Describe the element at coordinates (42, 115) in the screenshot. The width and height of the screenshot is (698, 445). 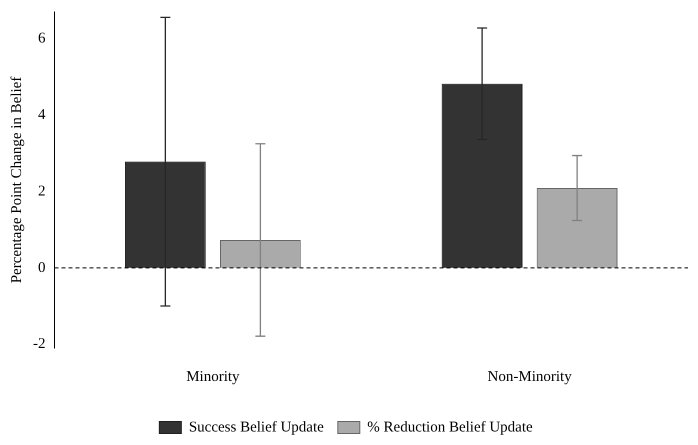
I see `y-tick-label: 4` at that location.